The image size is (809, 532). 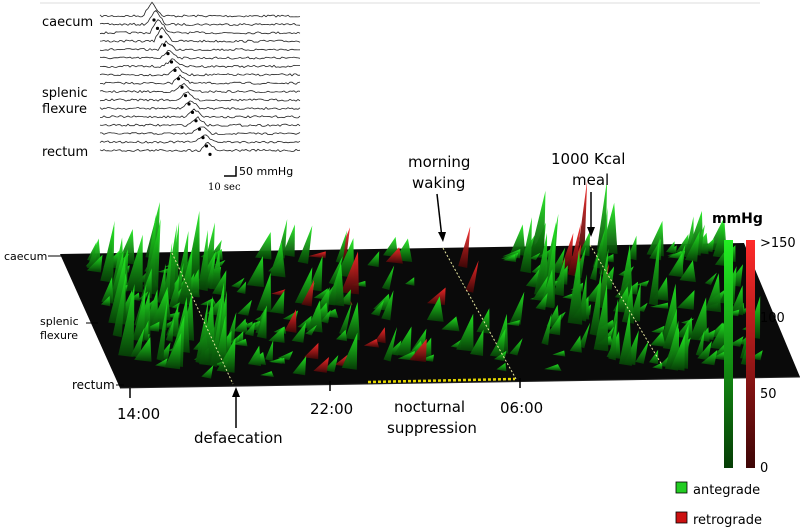 I want to click on colorbar-tick-0: 0, so click(x=764, y=468).